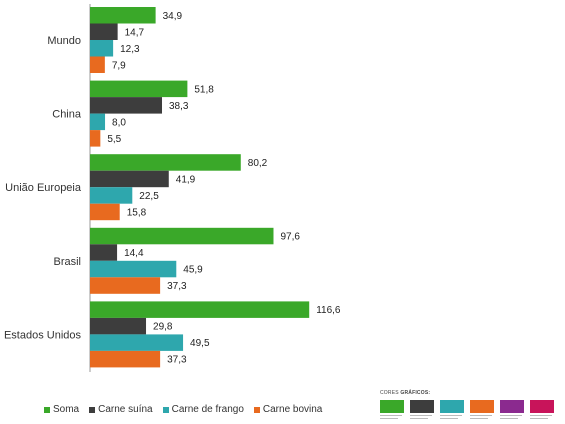 The width and height of the screenshot is (565, 424). Describe the element at coordinates (200, 343) in the screenshot. I see `data-label: 49,5` at that location.